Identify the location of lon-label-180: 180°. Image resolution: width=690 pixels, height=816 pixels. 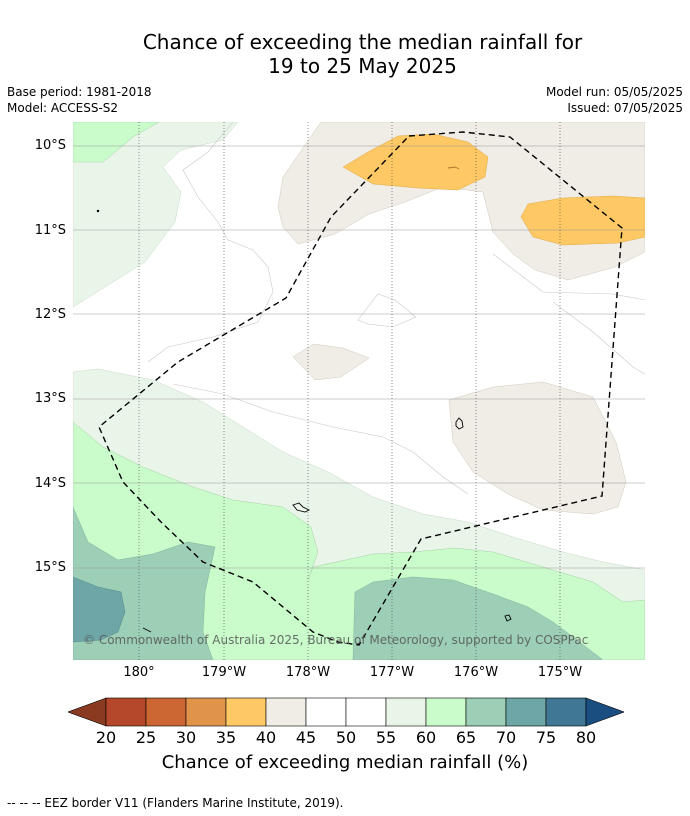
(139, 672).